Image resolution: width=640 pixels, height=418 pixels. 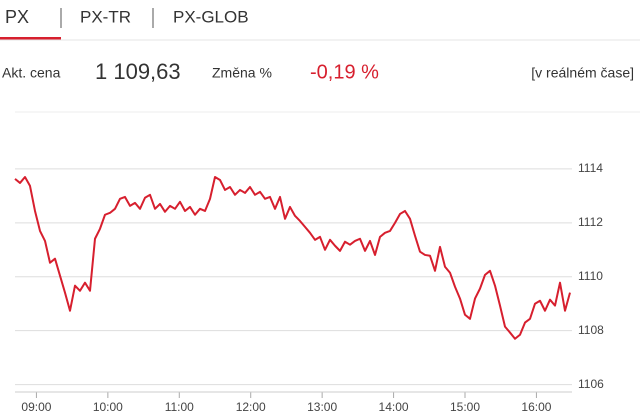 What do you see at coordinates (590, 222) in the screenshot?
I see `y-tick-label: 1112` at bounding box center [590, 222].